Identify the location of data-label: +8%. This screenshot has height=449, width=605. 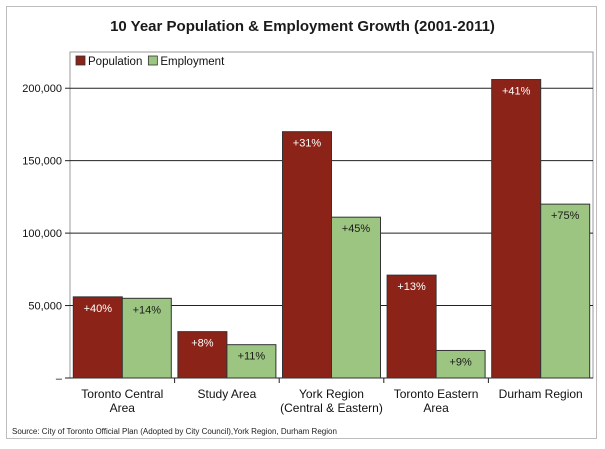
(202, 344).